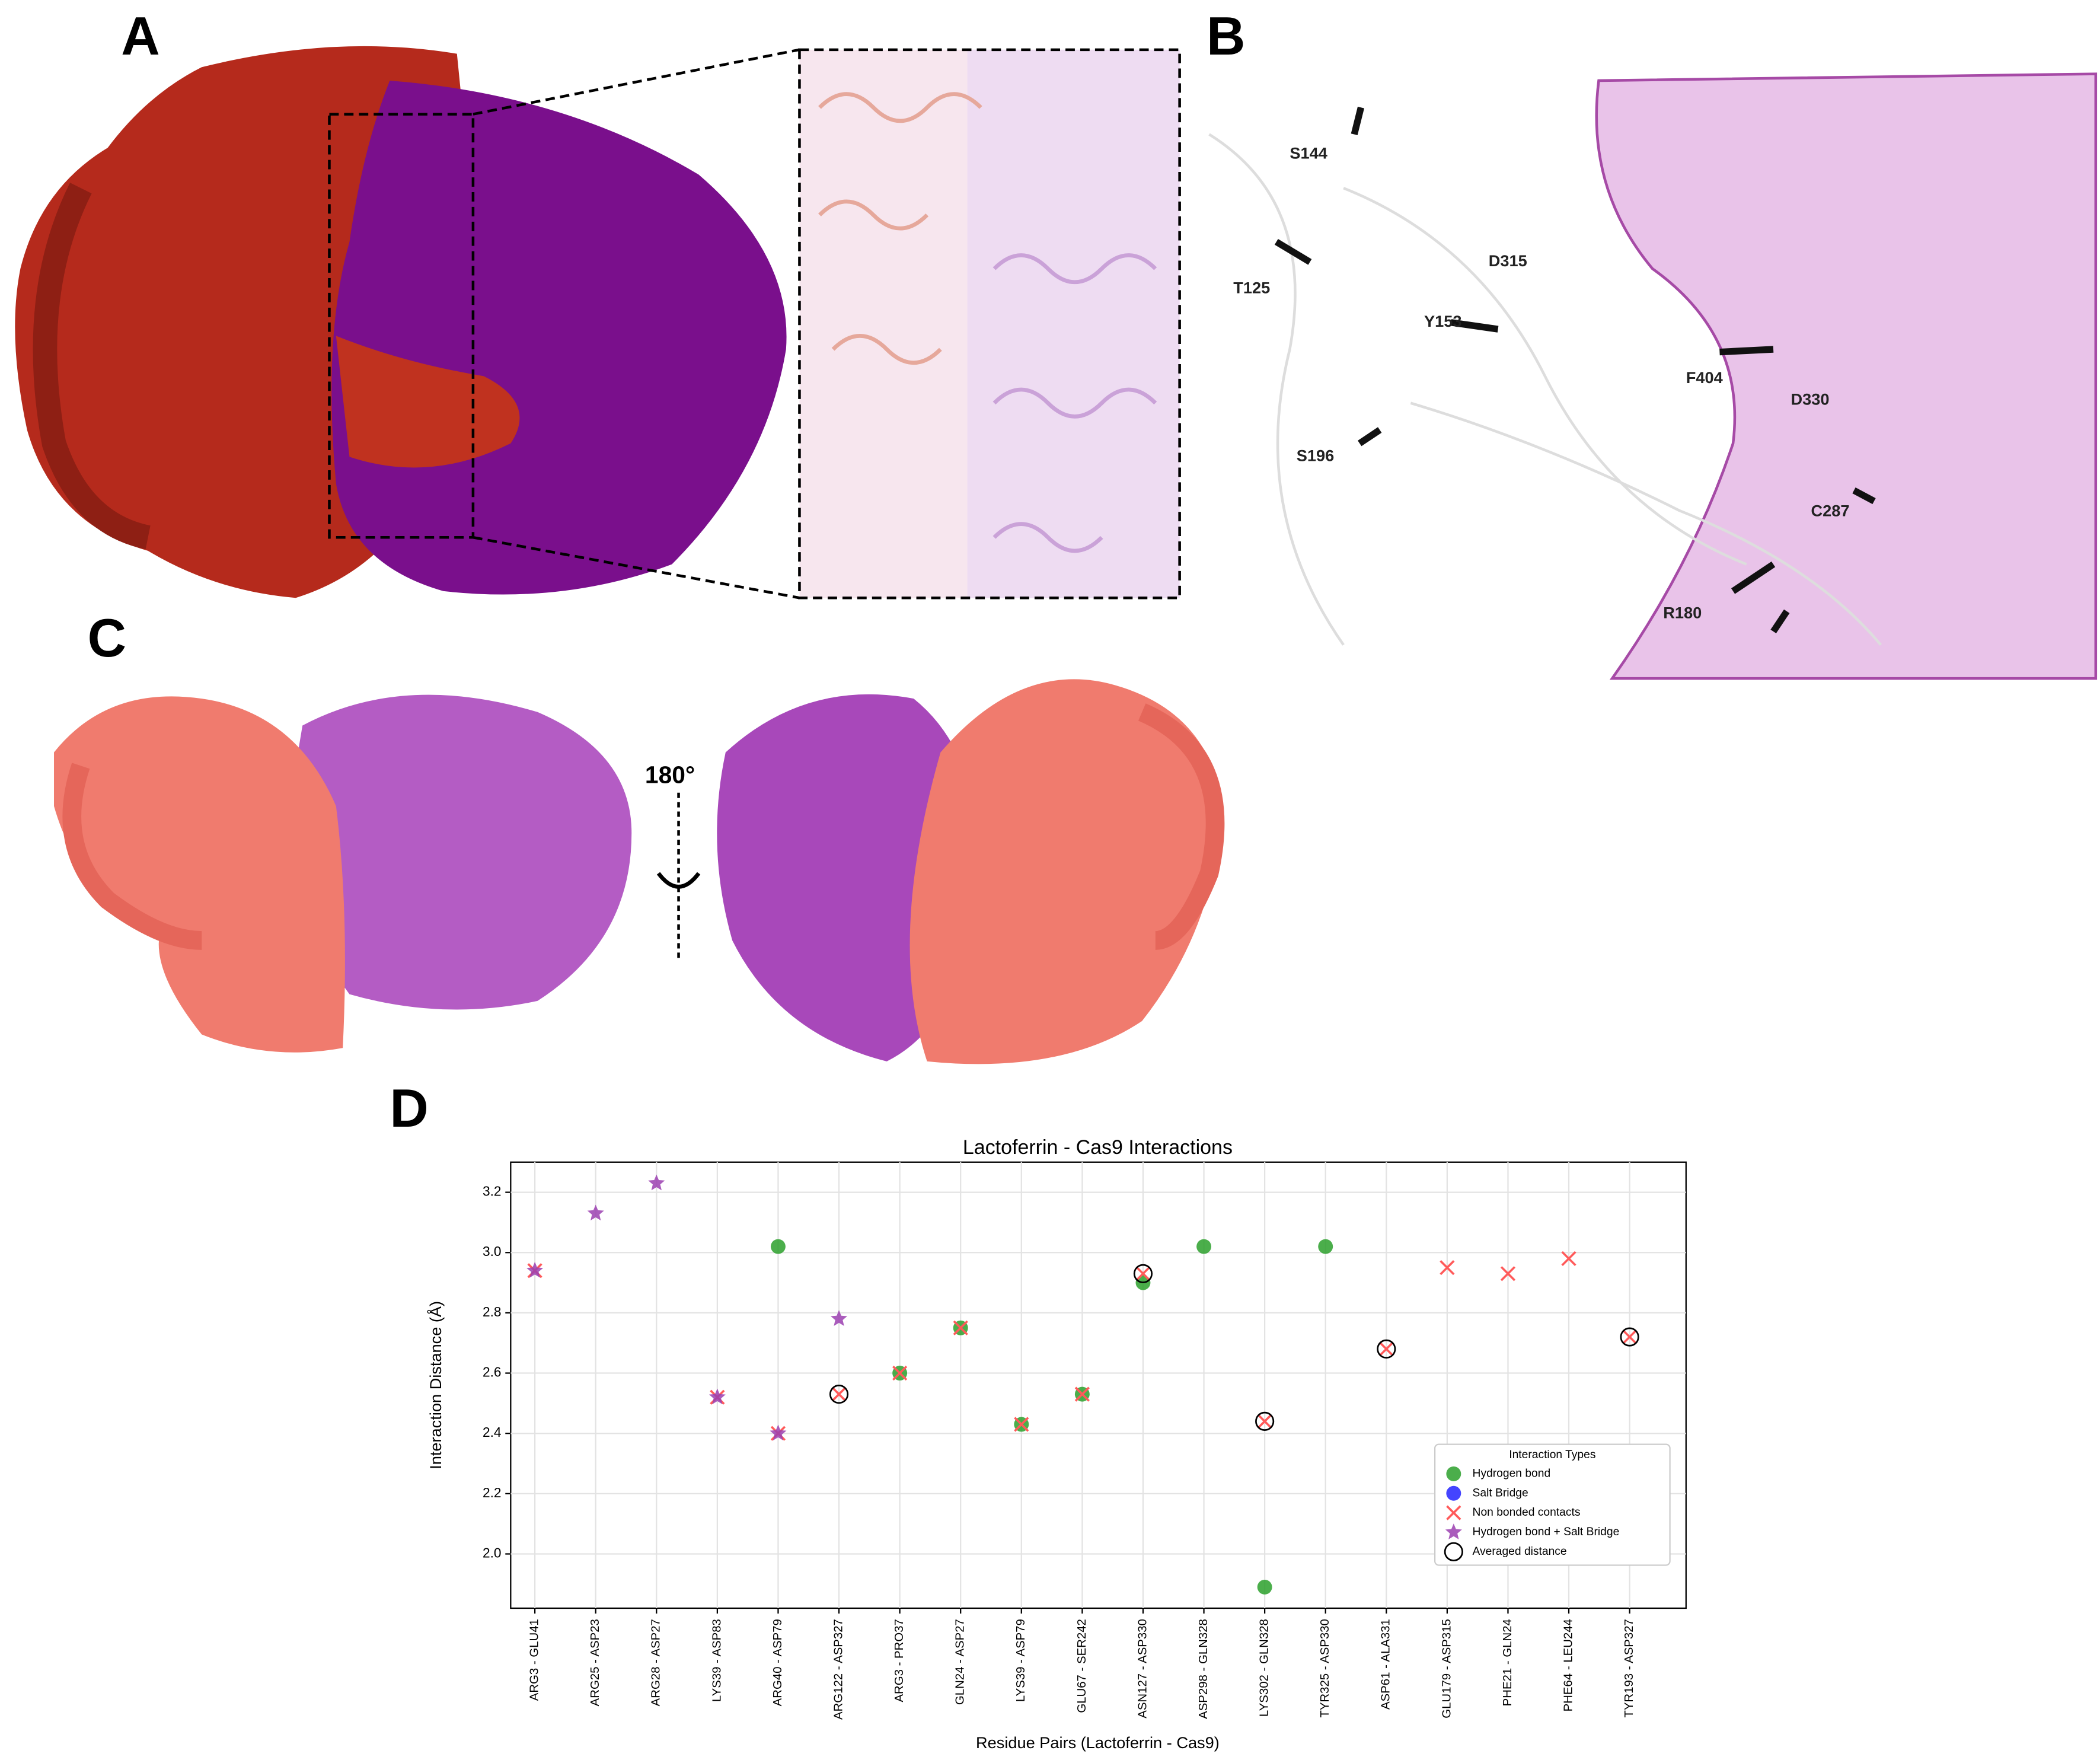 Image resolution: width=2100 pixels, height=1760 pixels. I want to click on x-tick-label: GLN24 - ASP27, so click(961, 1662).